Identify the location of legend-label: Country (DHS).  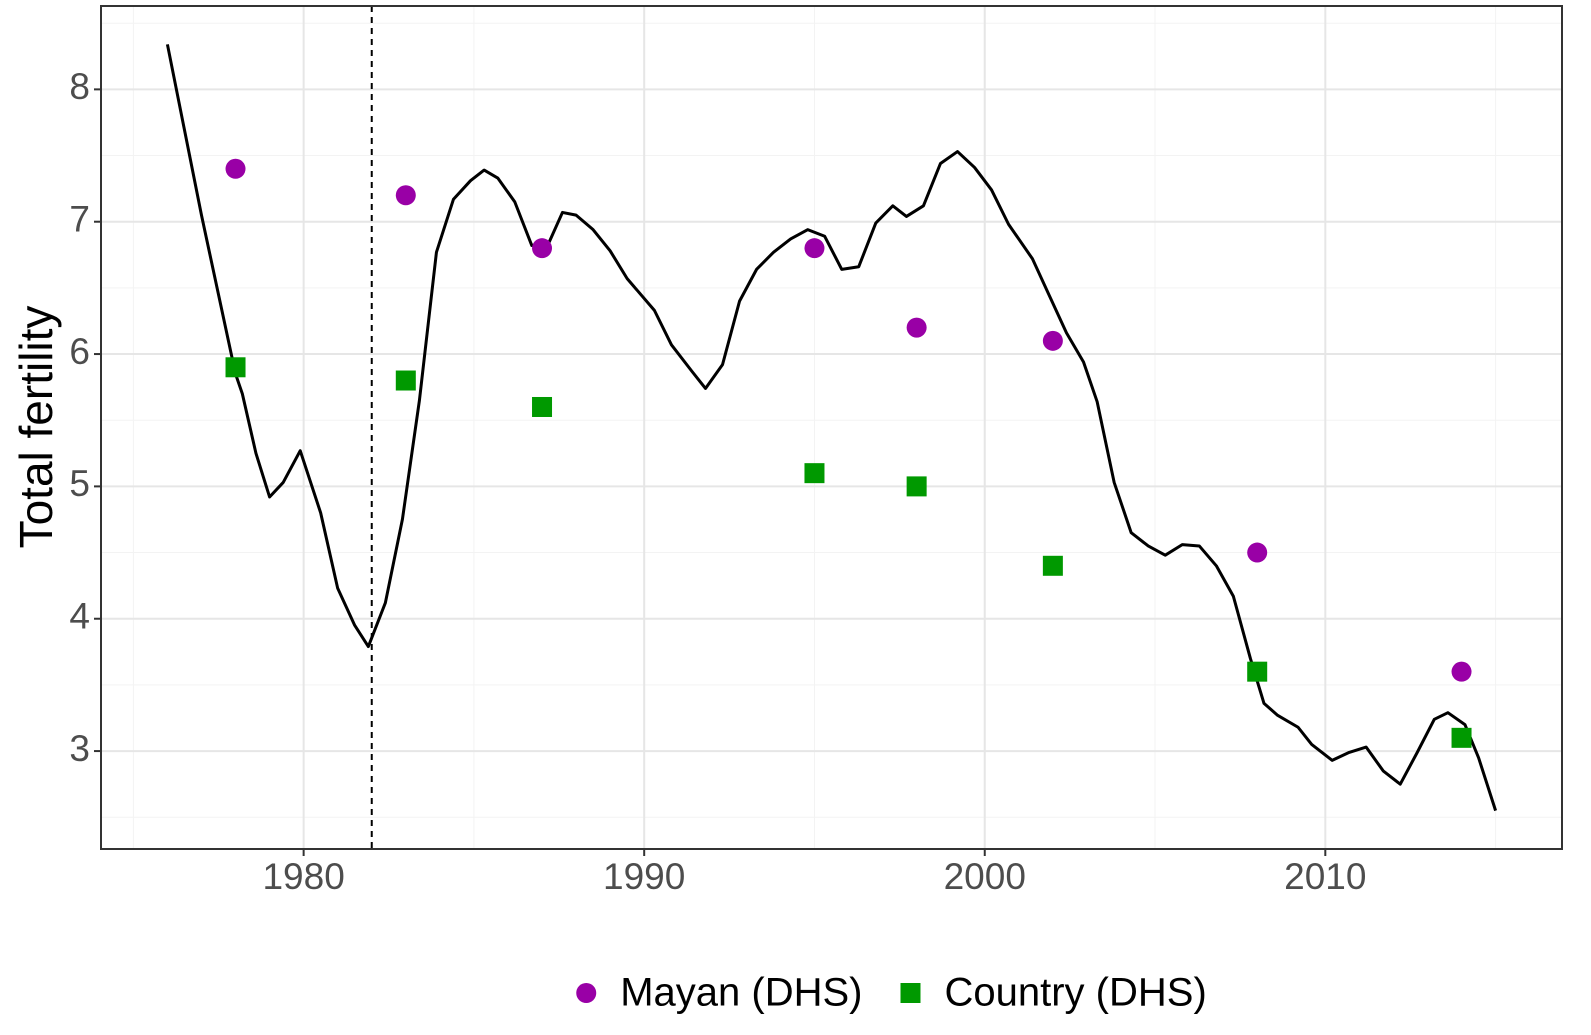
(1076, 993).